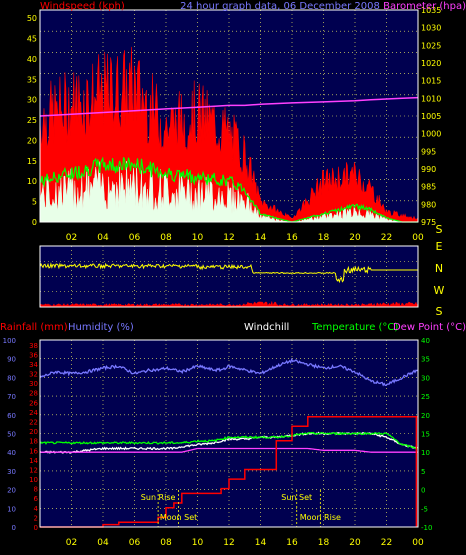  What do you see at coordinates (228, 189) in the screenshot?
I see `windspeed-series` at bounding box center [228, 189].